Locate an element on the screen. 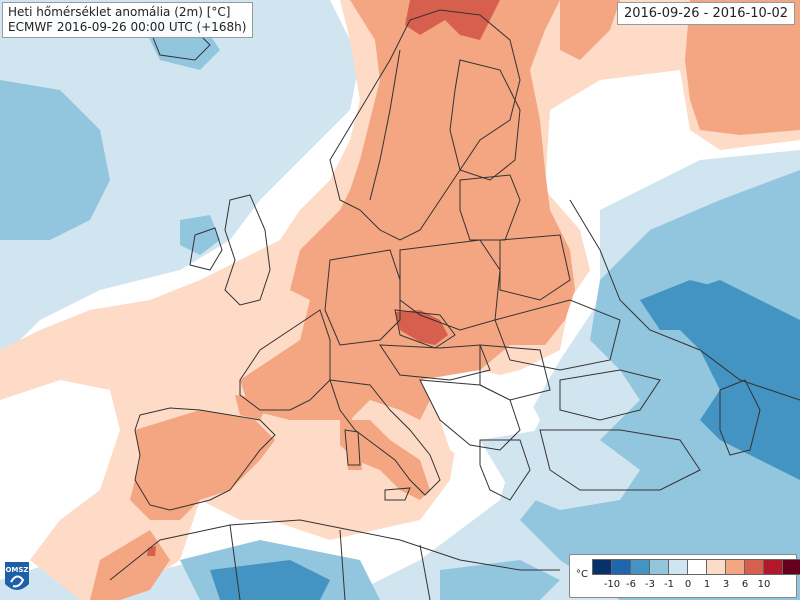 The image size is (800, 600). border-russia-west is located at coordinates (684, 300).